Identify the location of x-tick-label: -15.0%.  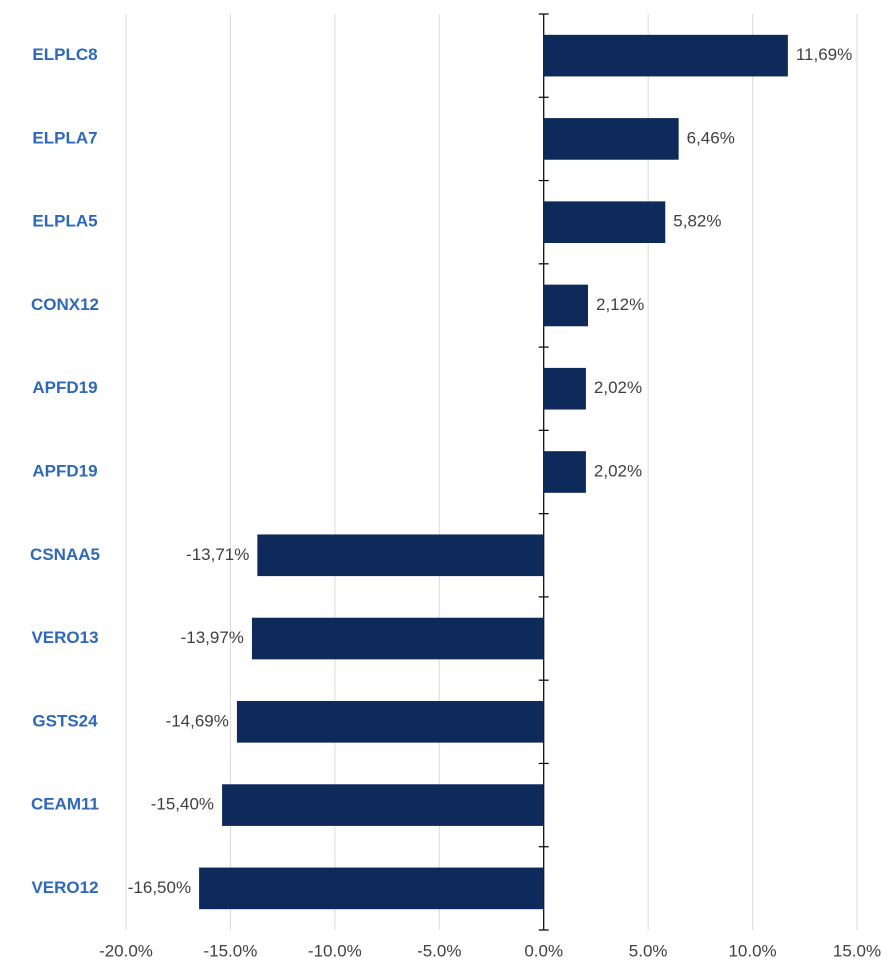
(230, 950).